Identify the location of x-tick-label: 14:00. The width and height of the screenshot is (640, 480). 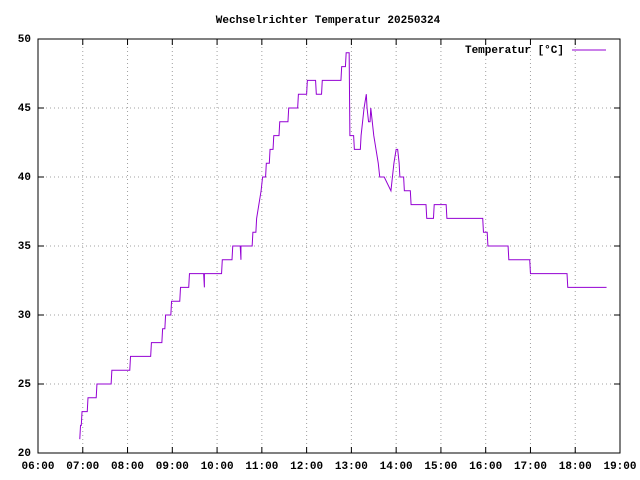
(396, 467).